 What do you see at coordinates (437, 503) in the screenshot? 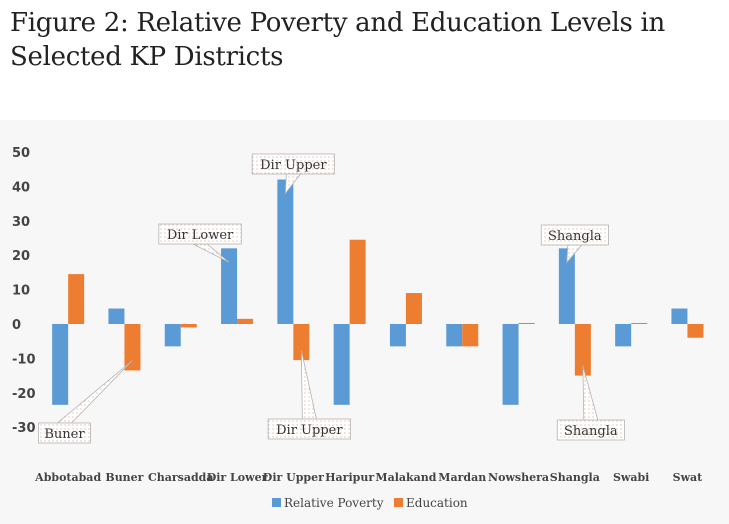
I see `legend-label: Education` at bounding box center [437, 503].